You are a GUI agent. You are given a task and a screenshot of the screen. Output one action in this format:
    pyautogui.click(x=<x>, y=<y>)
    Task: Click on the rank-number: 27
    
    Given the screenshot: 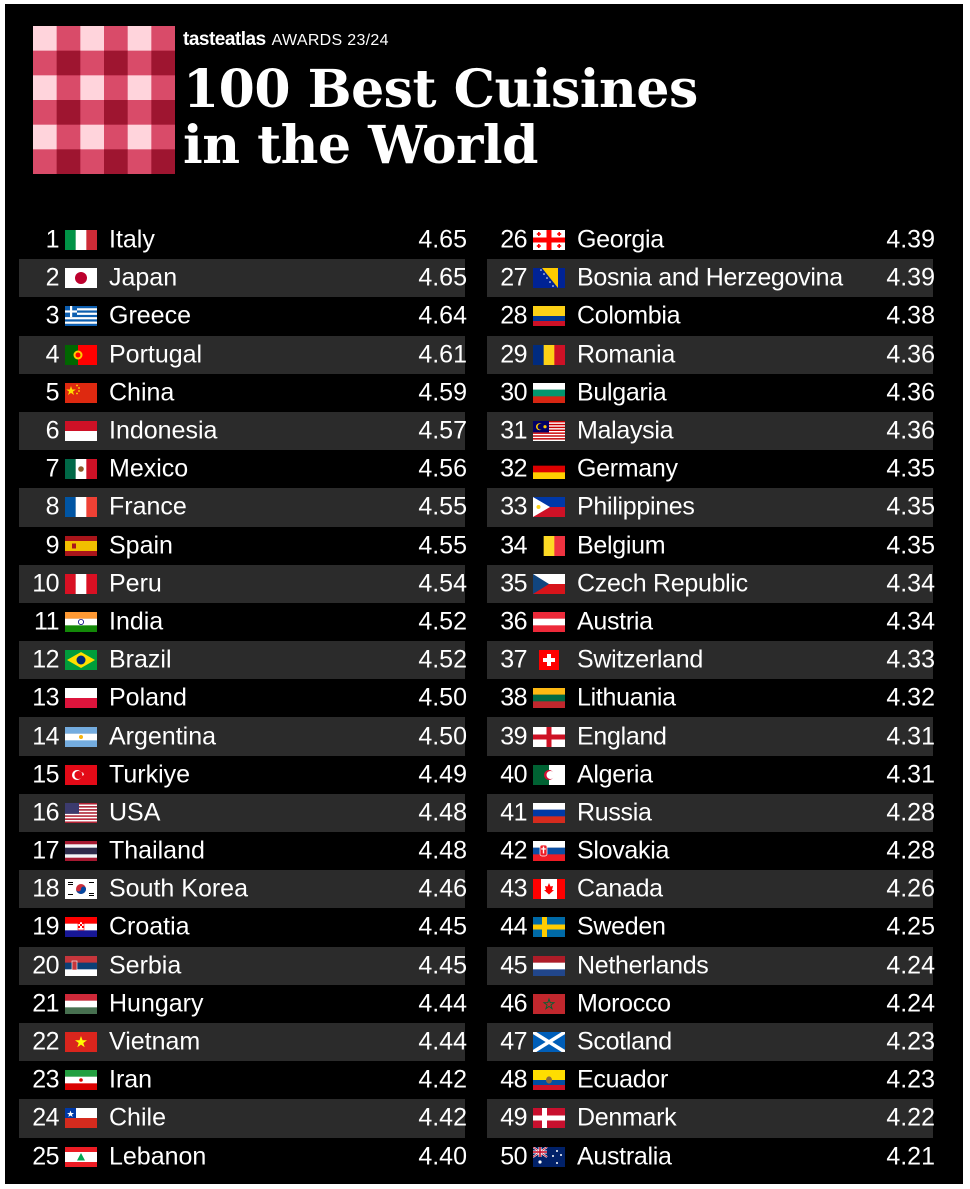 What is the action you would take?
    pyautogui.click(x=513, y=277)
    